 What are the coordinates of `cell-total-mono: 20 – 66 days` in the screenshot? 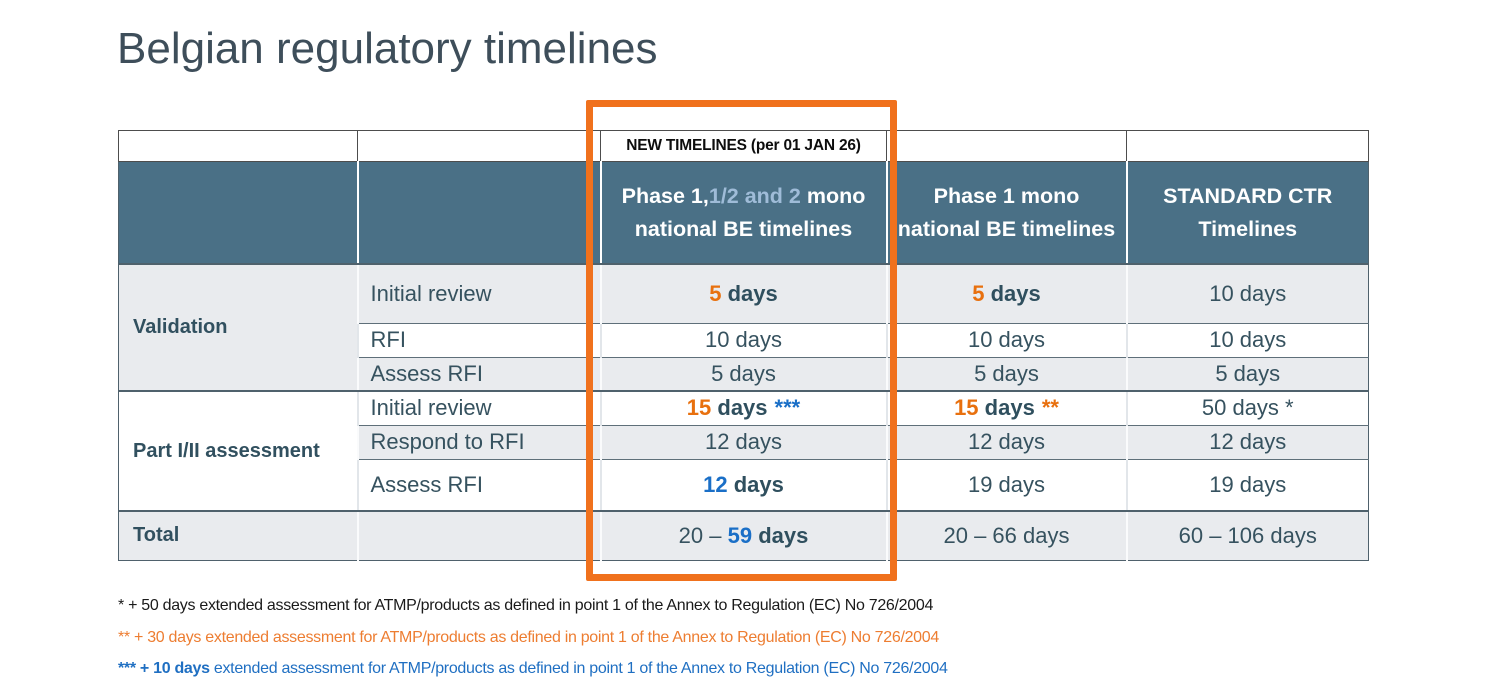 It's located at (1006, 535).